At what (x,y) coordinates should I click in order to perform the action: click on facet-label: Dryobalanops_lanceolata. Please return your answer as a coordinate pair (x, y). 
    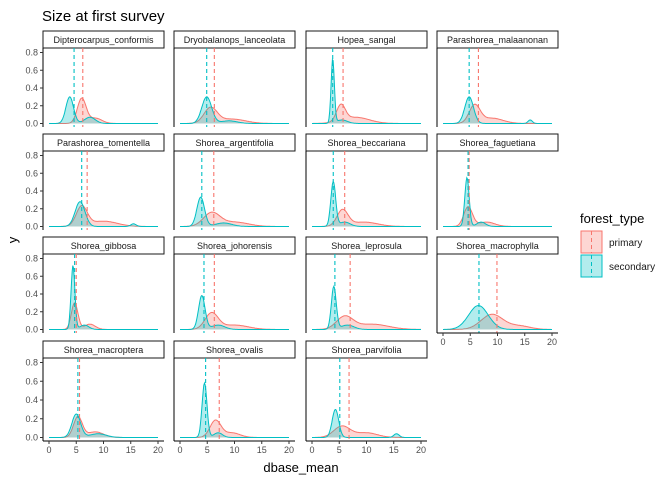
    Looking at the image, I should click on (235, 40).